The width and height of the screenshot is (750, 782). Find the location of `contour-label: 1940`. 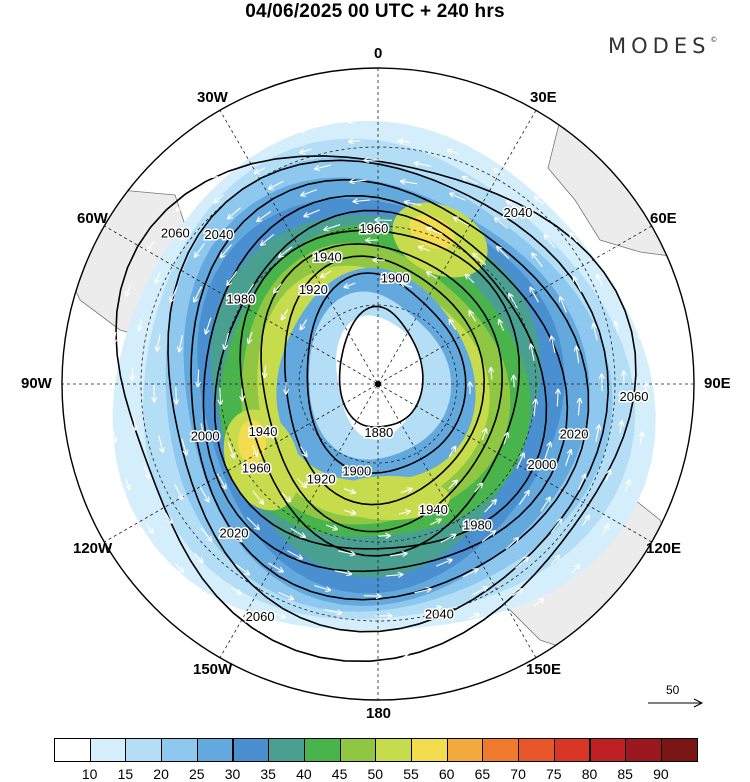

contour-label: 1940 is located at coordinates (327, 257).